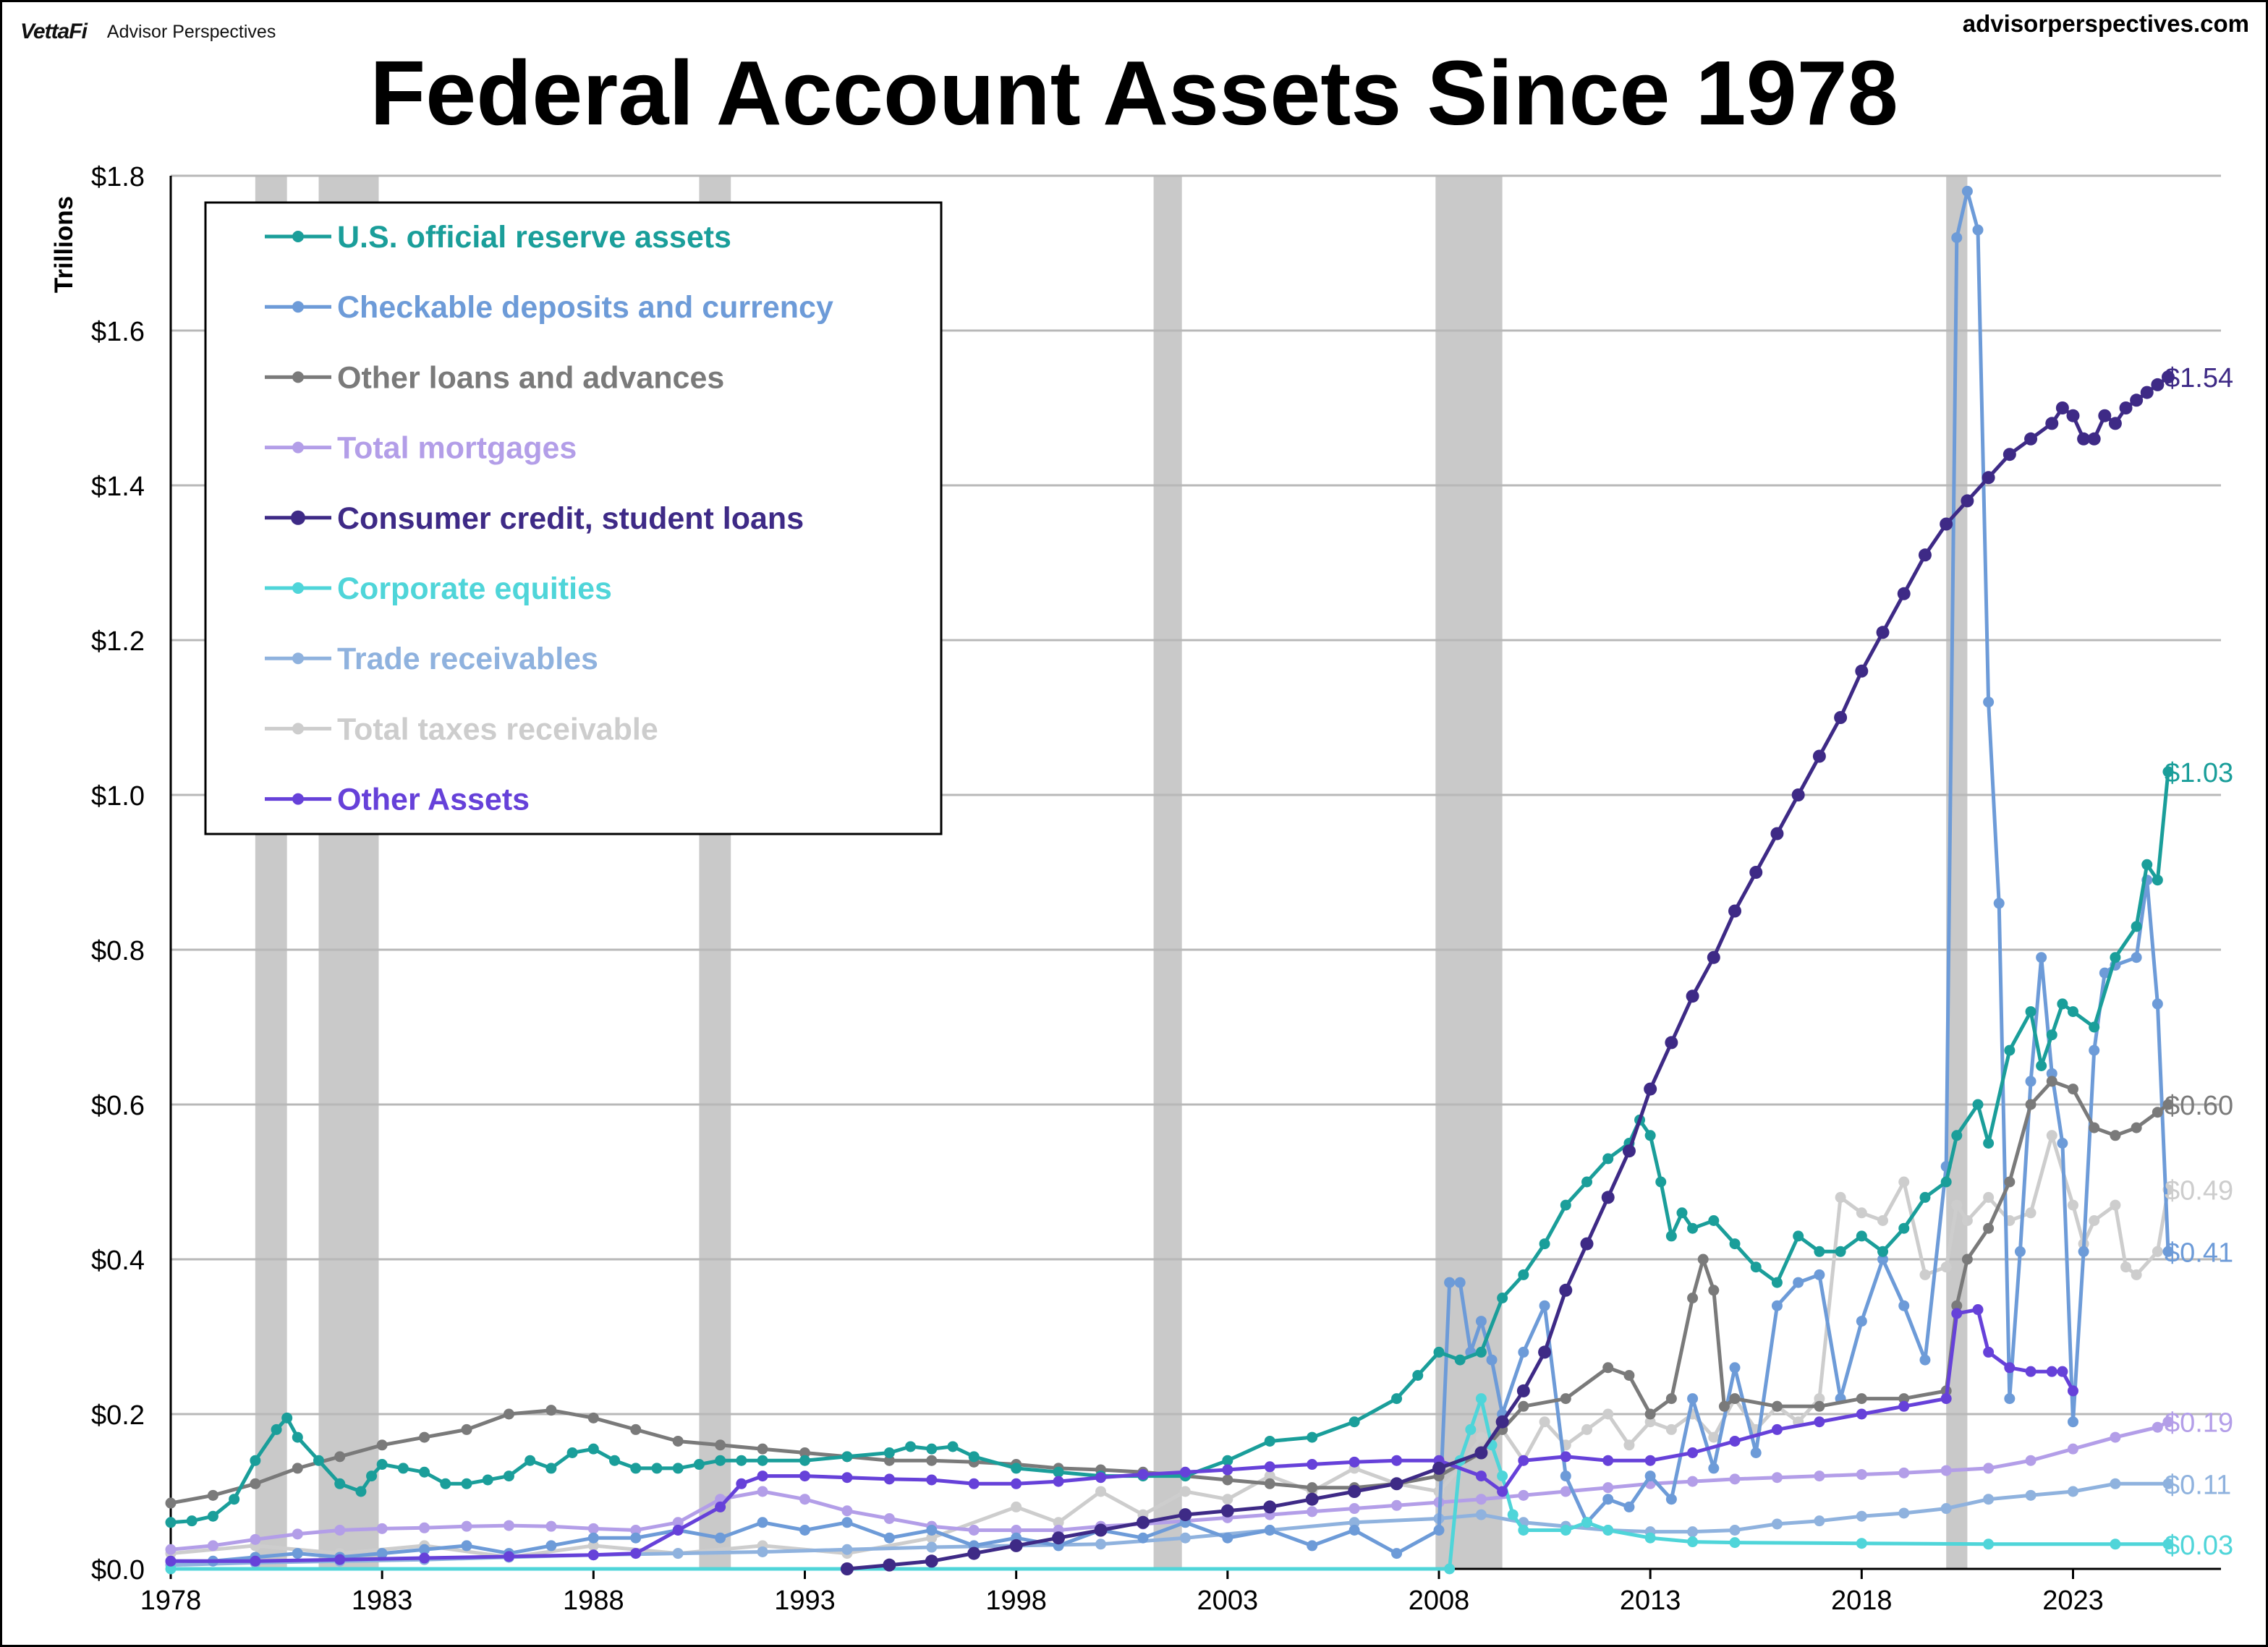 The image size is (2268, 1647). Describe the element at coordinates (497, 729) in the screenshot. I see `legend-label: Total taxes receivable` at that location.